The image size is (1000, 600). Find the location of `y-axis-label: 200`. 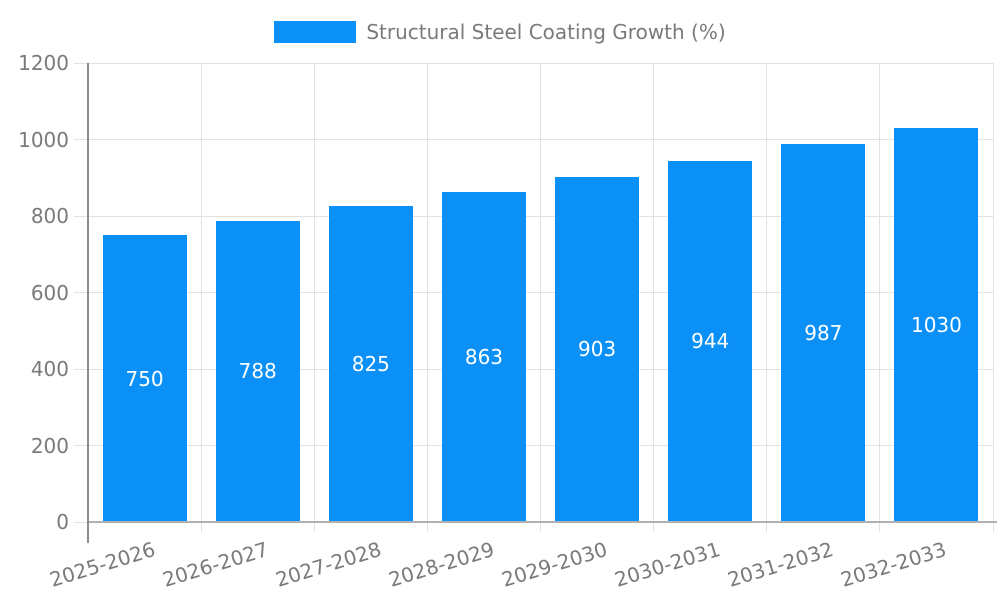

y-axis-label: 200 is located at coordinates (49, 445).